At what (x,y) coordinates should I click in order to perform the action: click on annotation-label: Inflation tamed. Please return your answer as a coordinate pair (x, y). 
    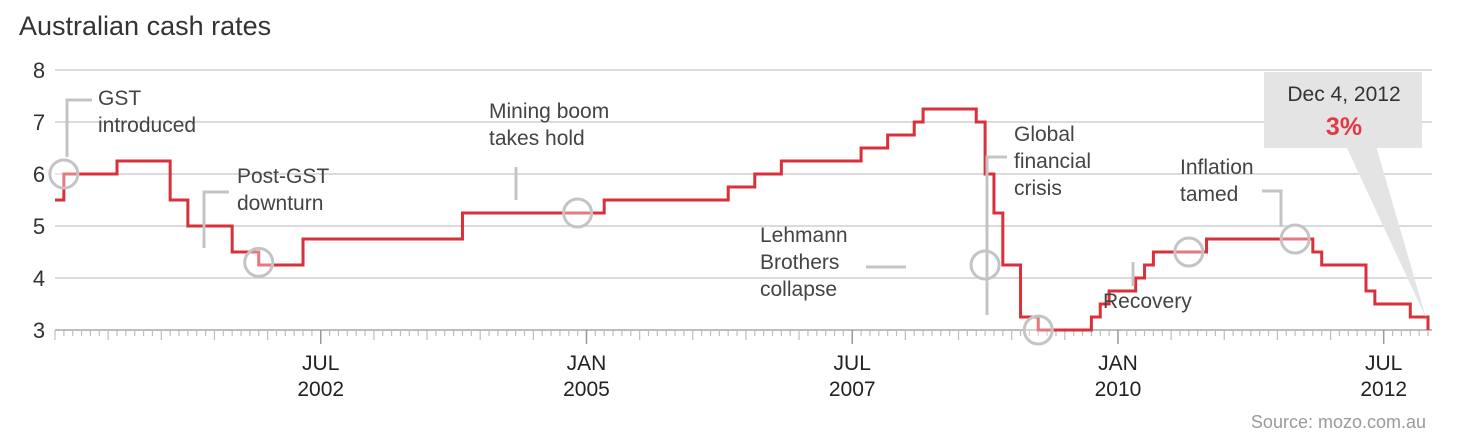
    Looking at the image, I should click on (1217, 181).